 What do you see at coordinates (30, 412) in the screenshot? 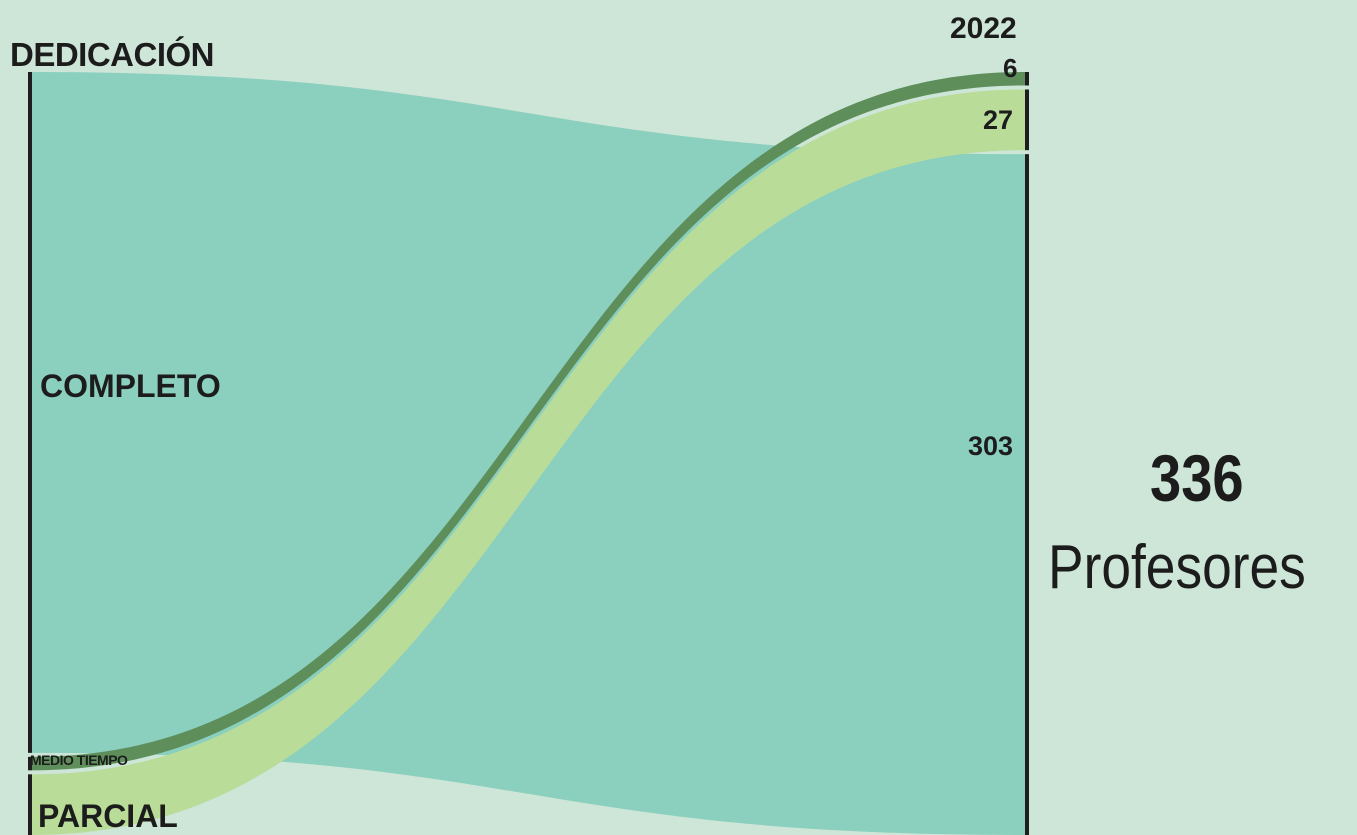
I see `left-node-bar-completo` at bounding box center [30, 412].